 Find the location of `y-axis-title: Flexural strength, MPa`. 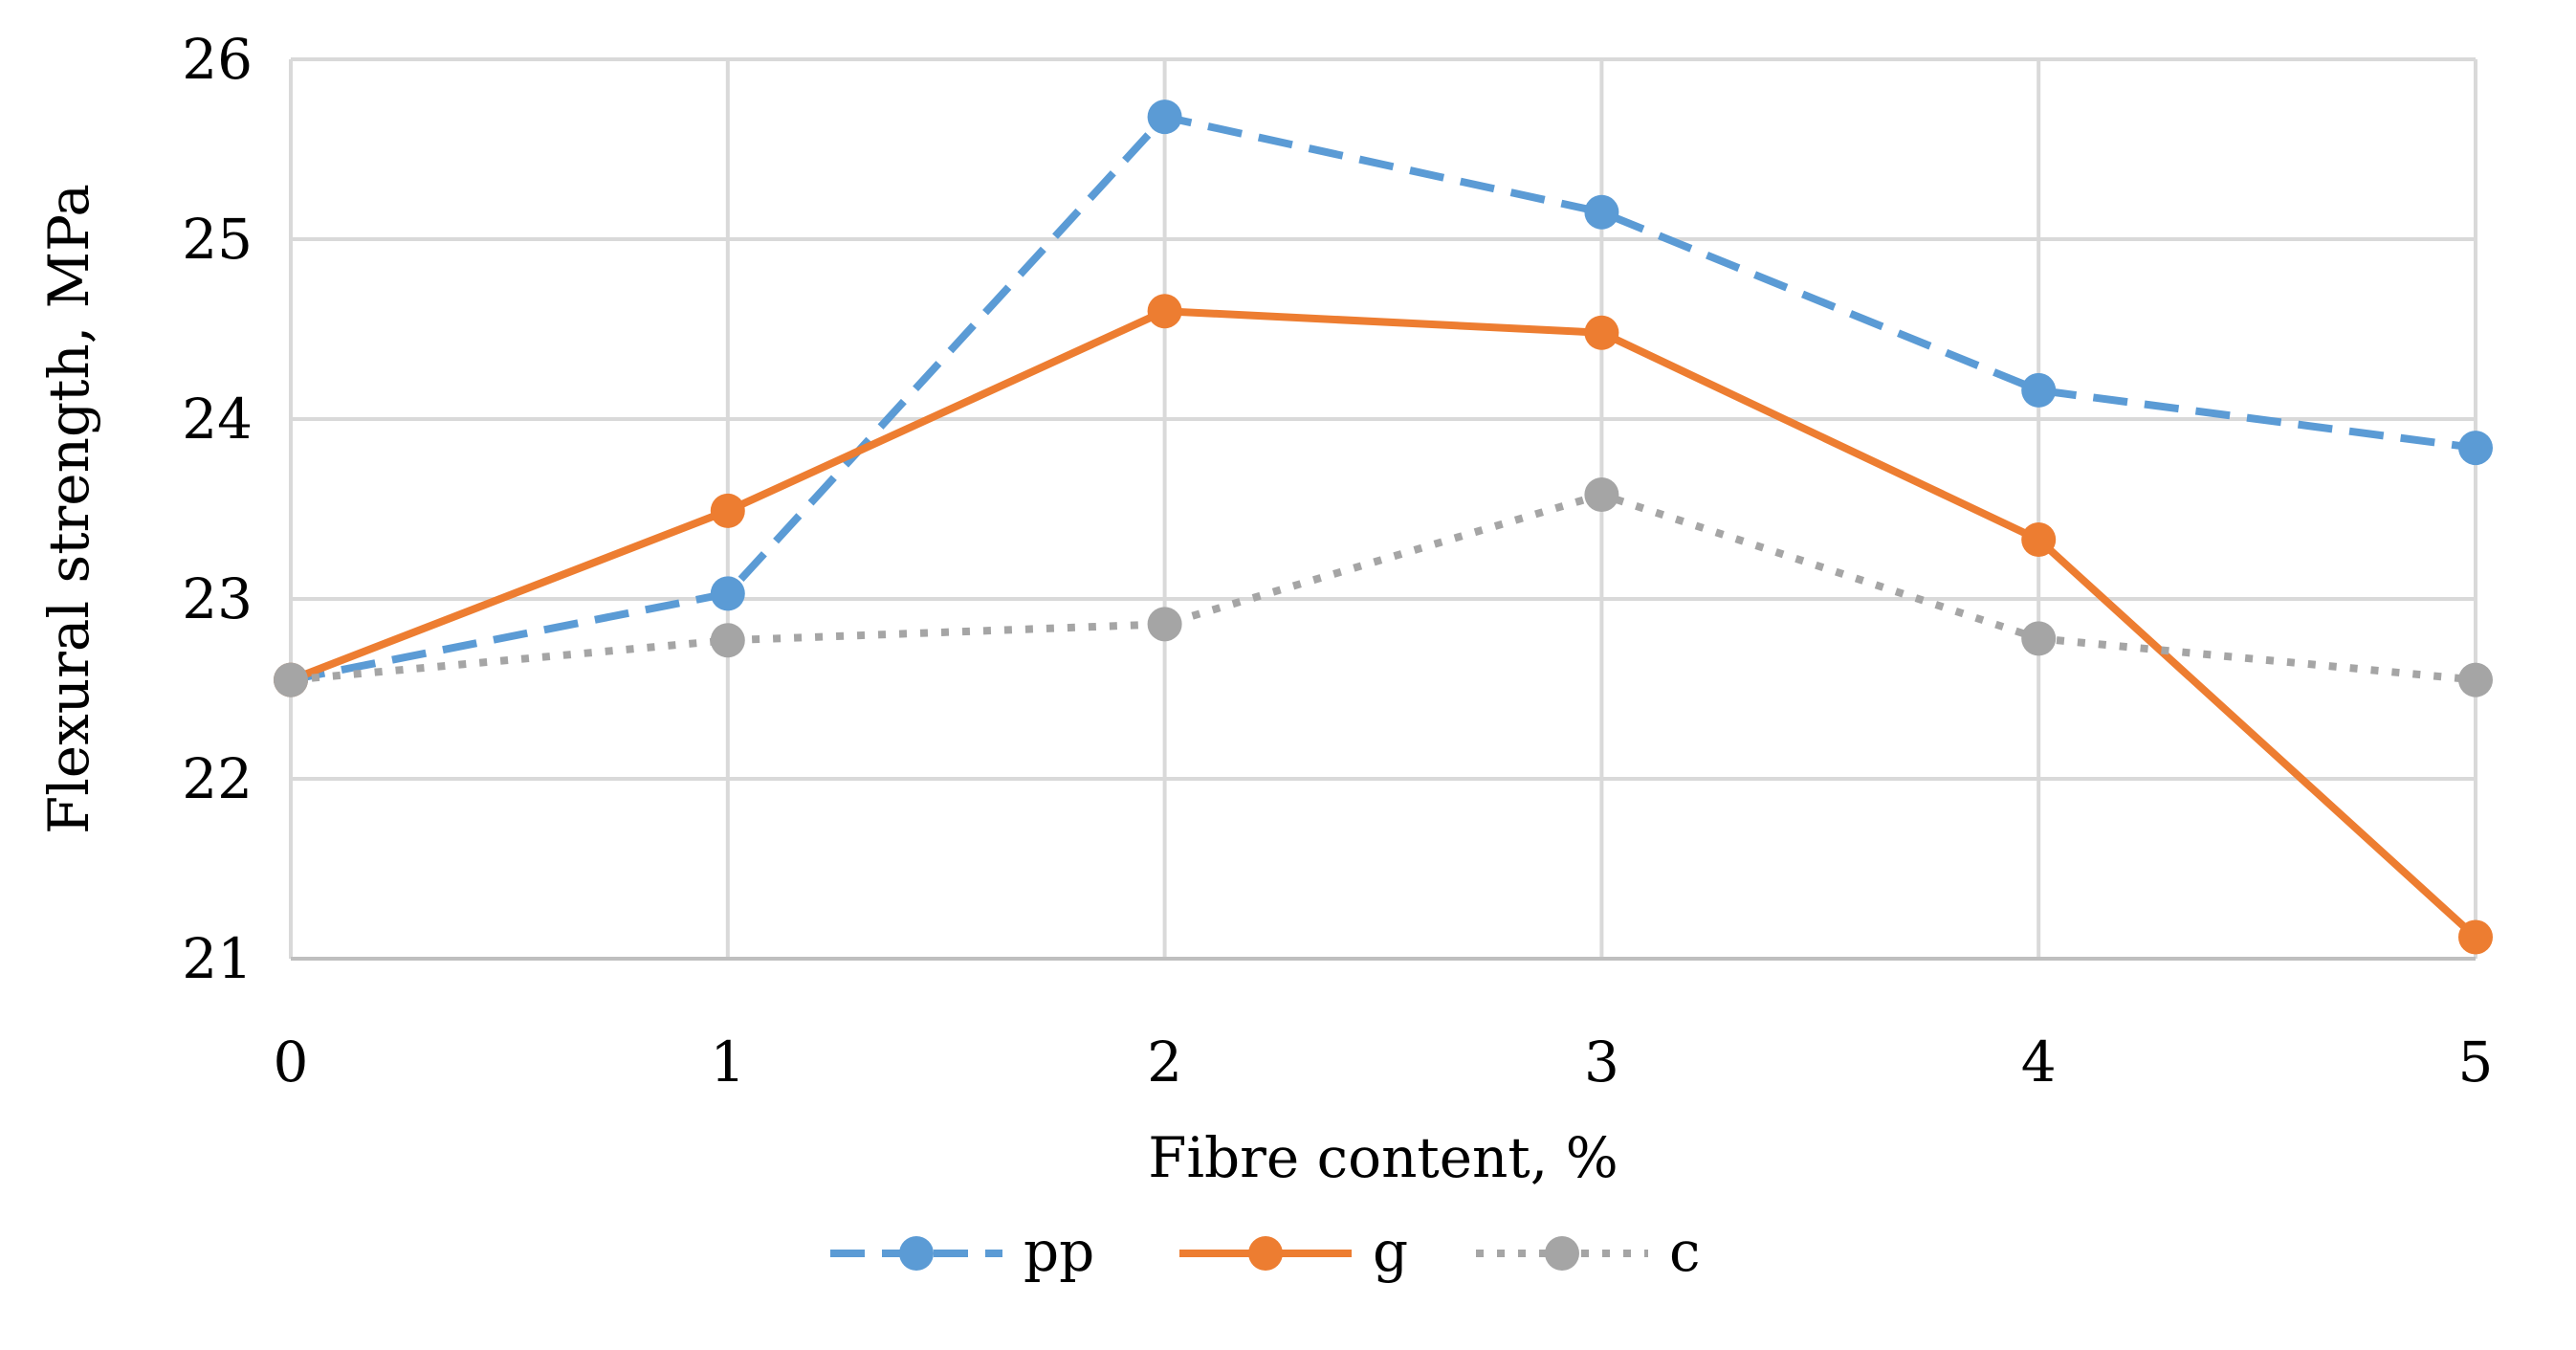

y-axis-title: Flexural strength, MPa is located at coordinates (68, 509).